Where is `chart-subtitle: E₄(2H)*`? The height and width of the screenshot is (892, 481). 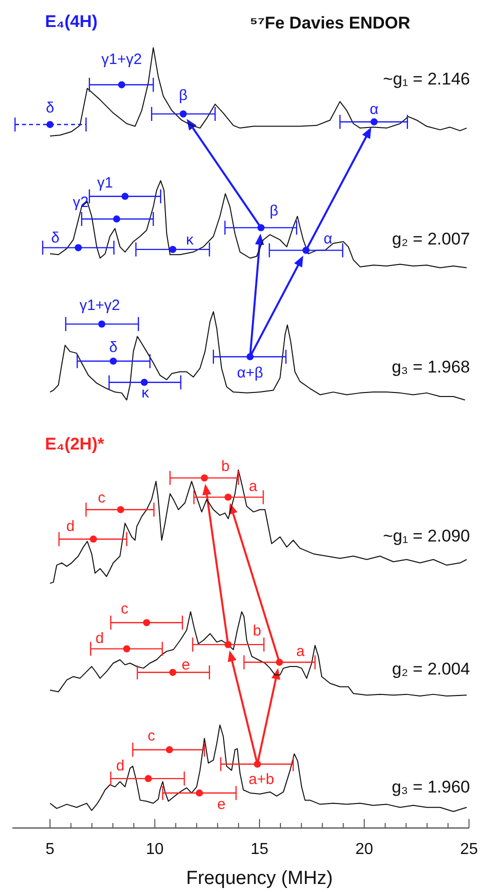
chart-subtitle: E₄(2H)* is located at coordinates (74, 444).